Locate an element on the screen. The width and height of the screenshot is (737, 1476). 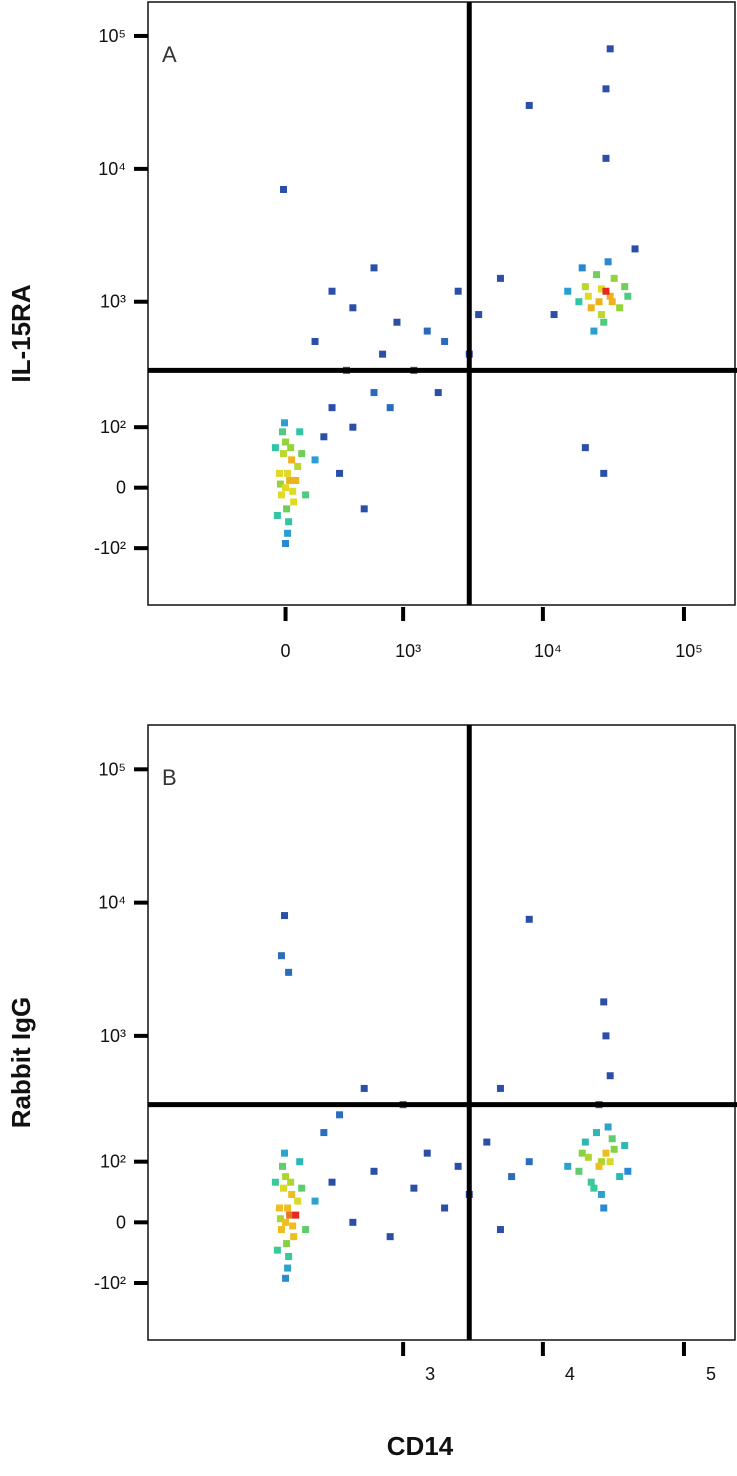
y-axis-title: Rabbit IgG is located at coordinates (21, 1062).